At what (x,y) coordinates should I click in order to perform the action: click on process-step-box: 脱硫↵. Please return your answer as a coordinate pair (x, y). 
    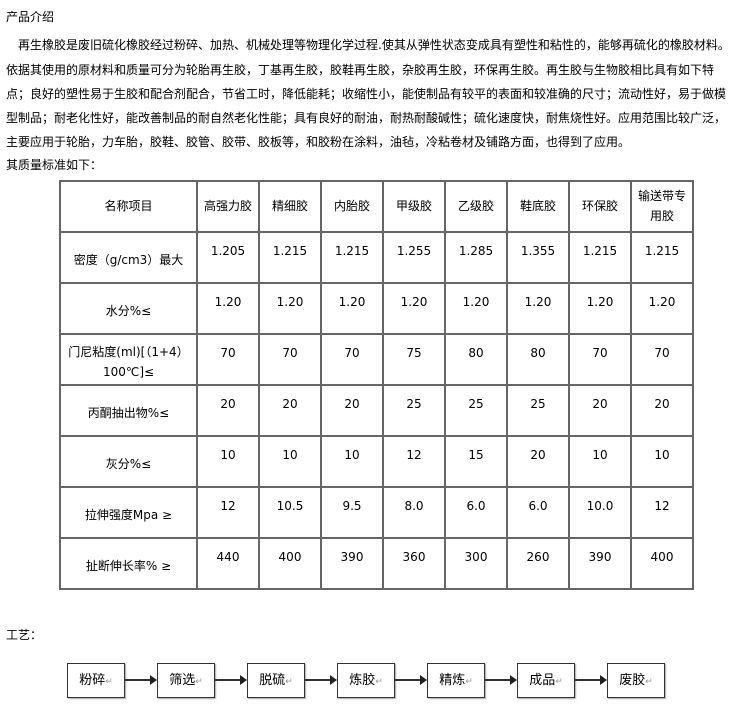
    Looking at the image, I should click on (276, 680).